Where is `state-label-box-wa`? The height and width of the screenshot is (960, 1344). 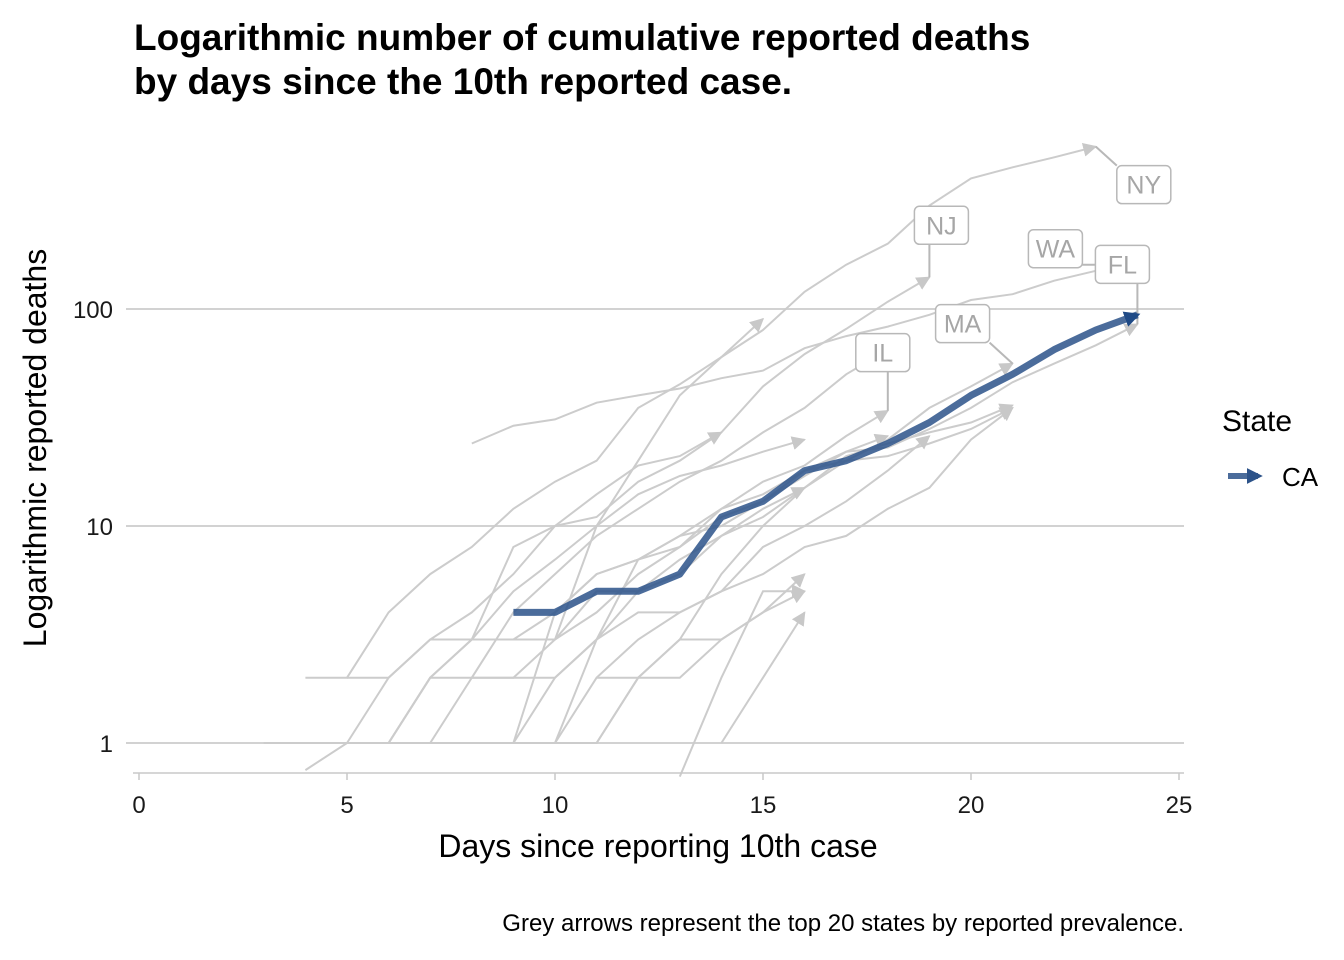 state-label-box-wa is located at coordinates (1055, 248).